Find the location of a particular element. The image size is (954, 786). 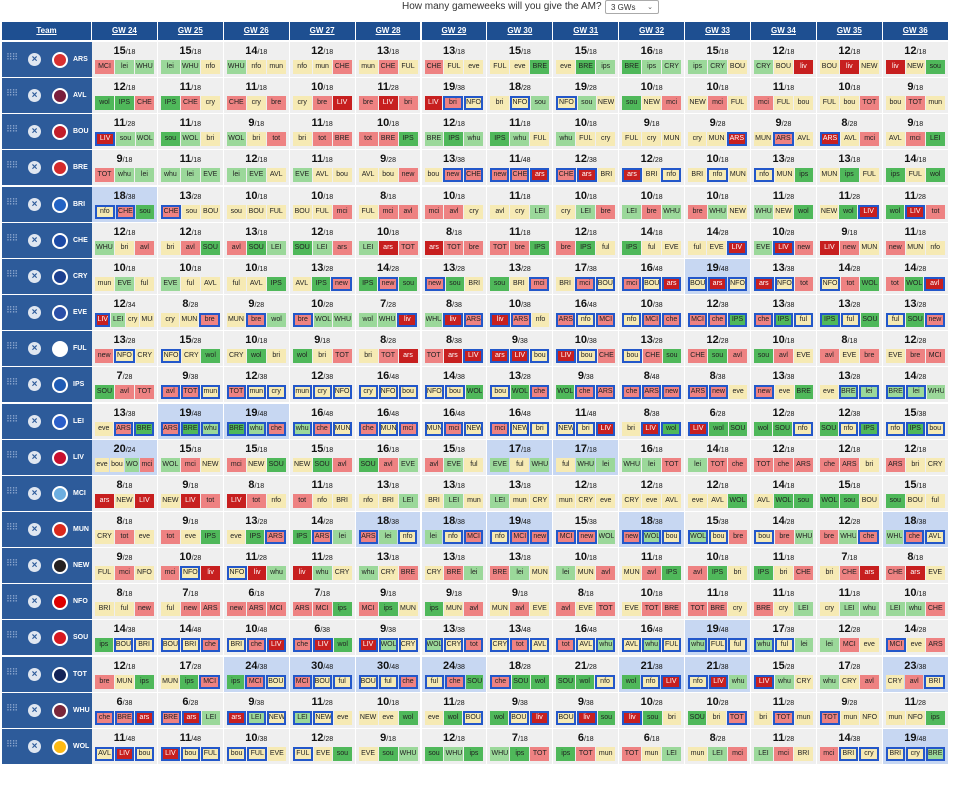

fixture-cell: 17/38 BRI mci BOU is located at coordinates (586, 276).